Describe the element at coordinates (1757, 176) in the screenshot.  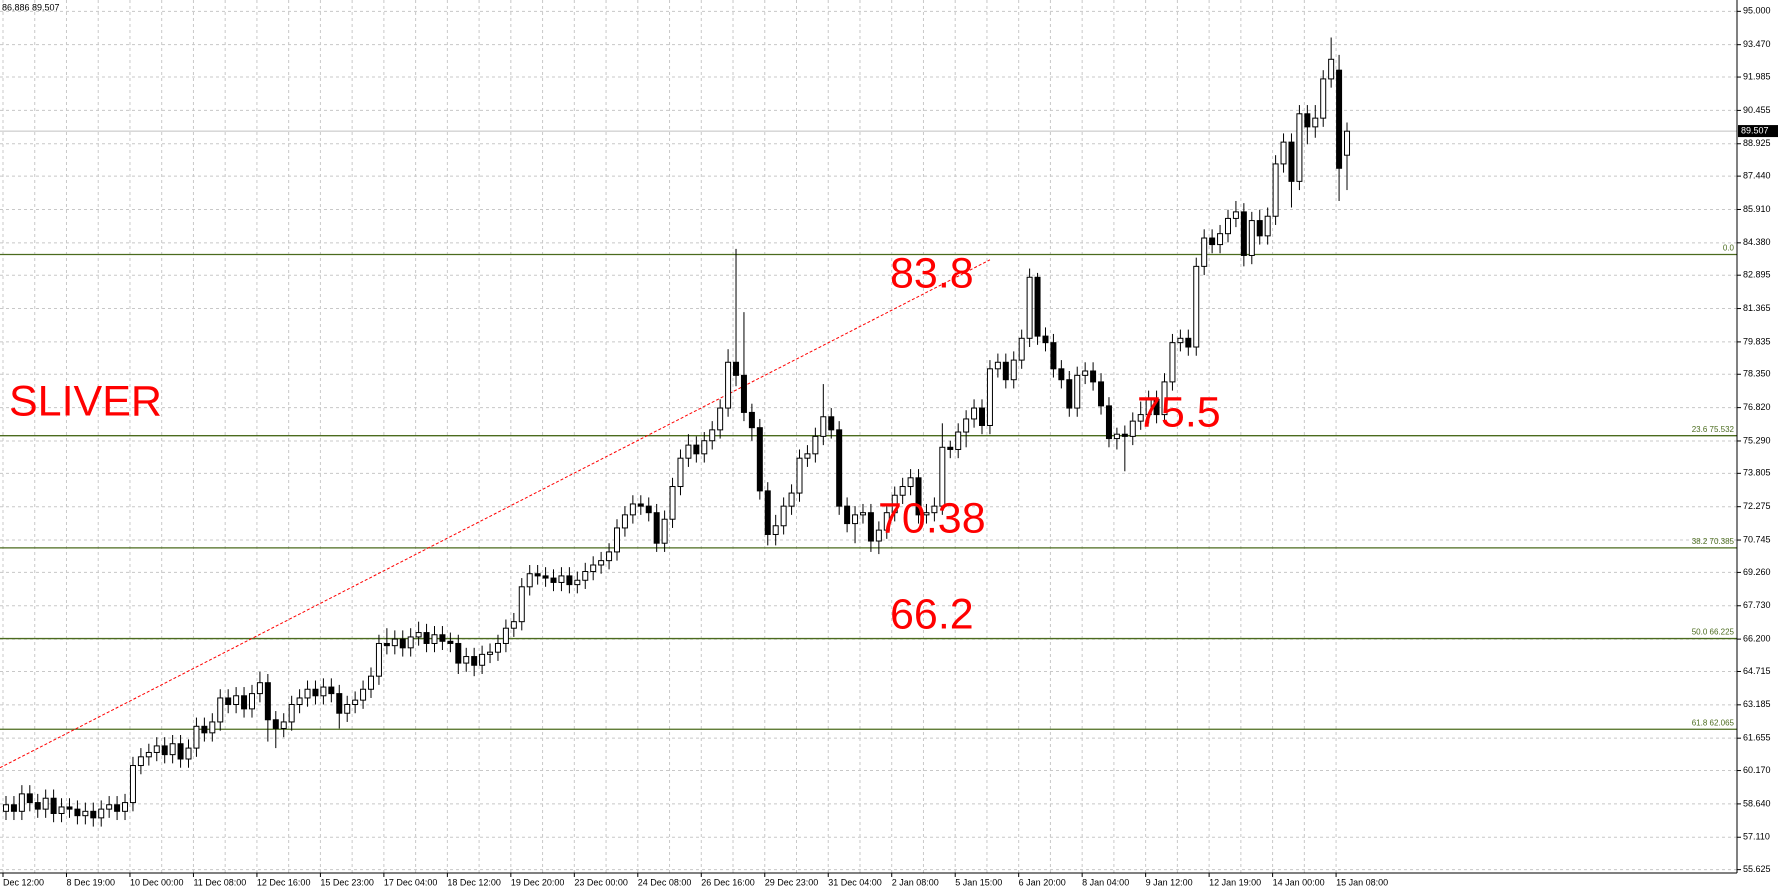
I see `y-tick-label: 87.440` at that location.